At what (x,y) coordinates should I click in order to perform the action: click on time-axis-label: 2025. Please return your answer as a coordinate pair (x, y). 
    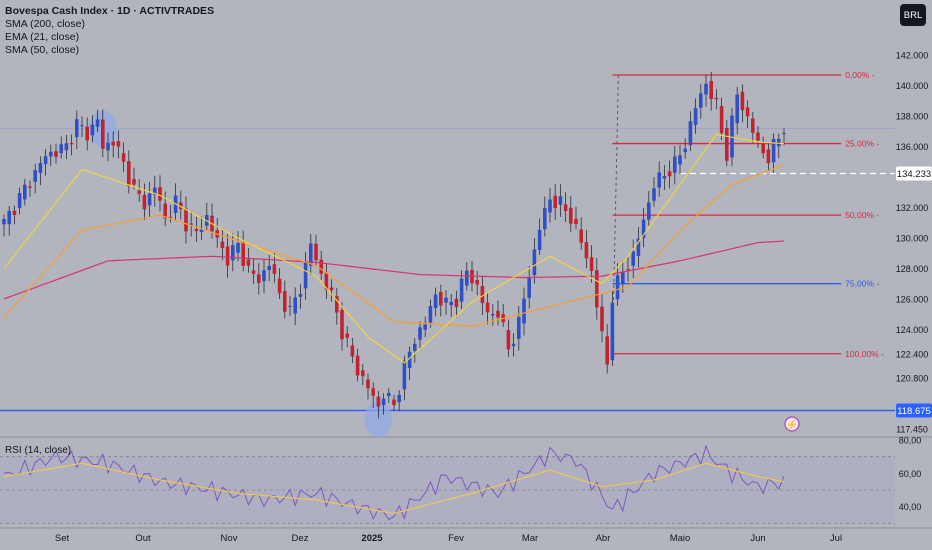
    Looking at the image, I should click on (372, 538).